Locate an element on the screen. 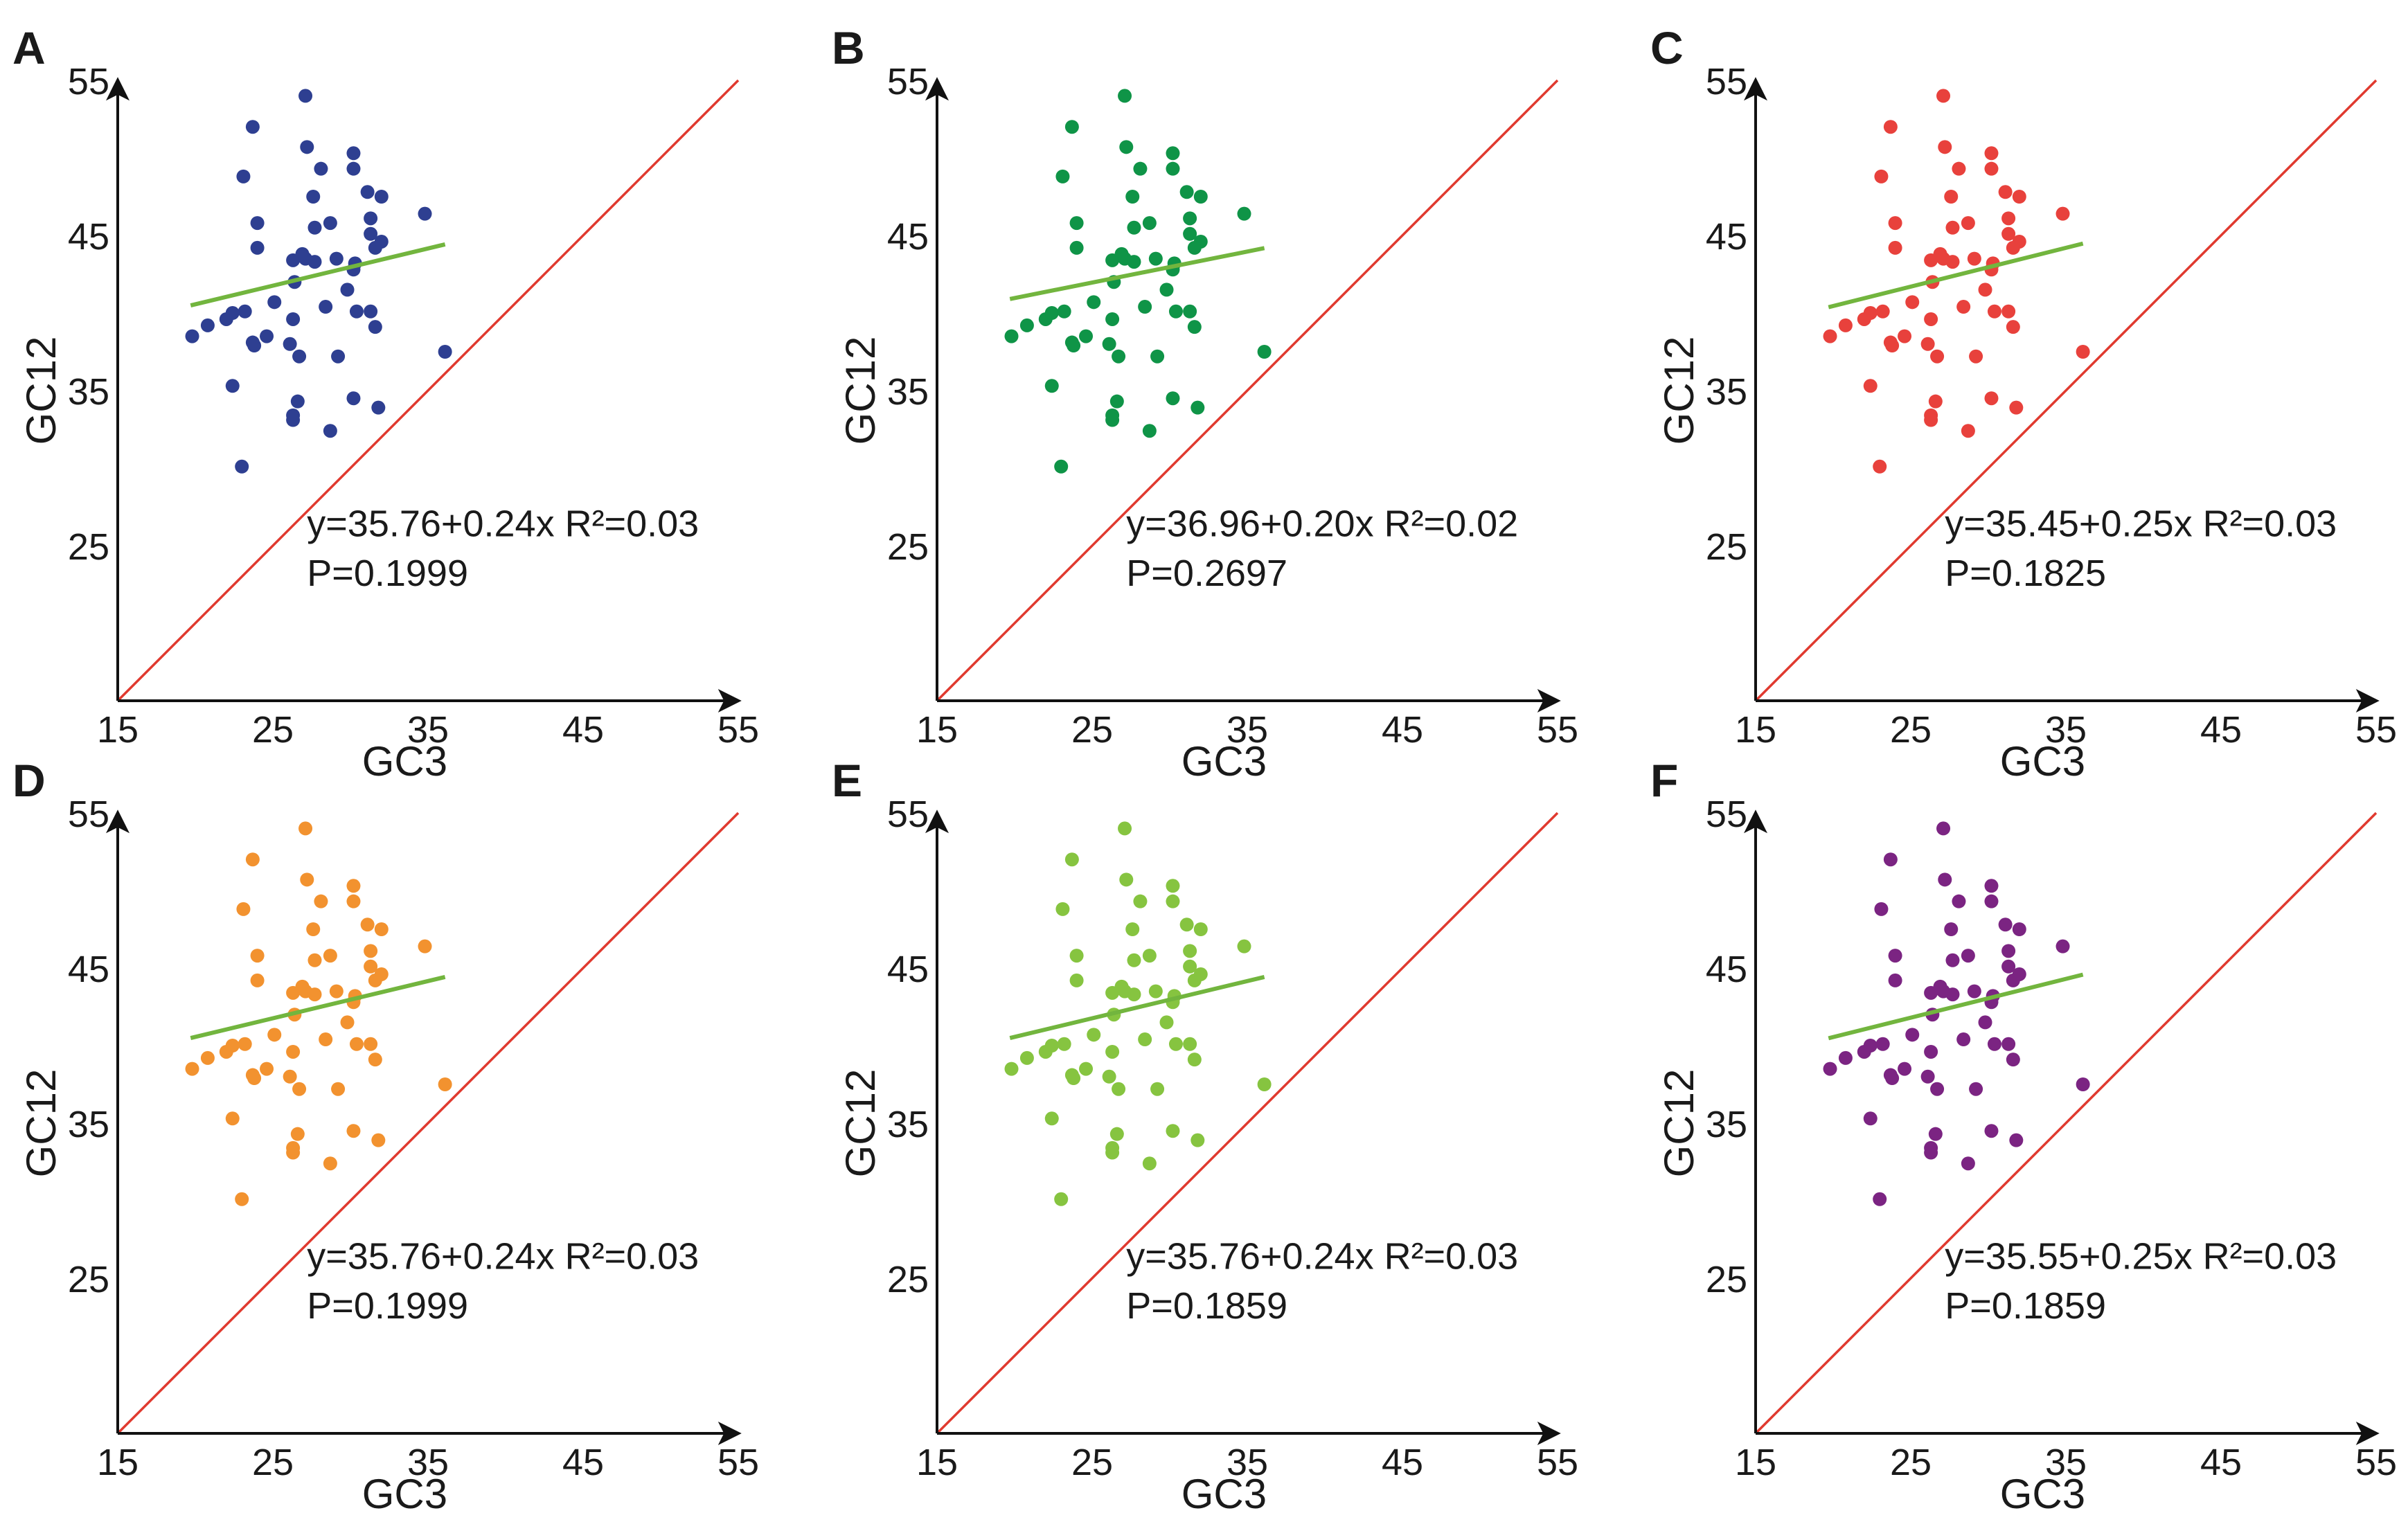  p-value: P=0.2697 is located at coordinates (1206, 573).